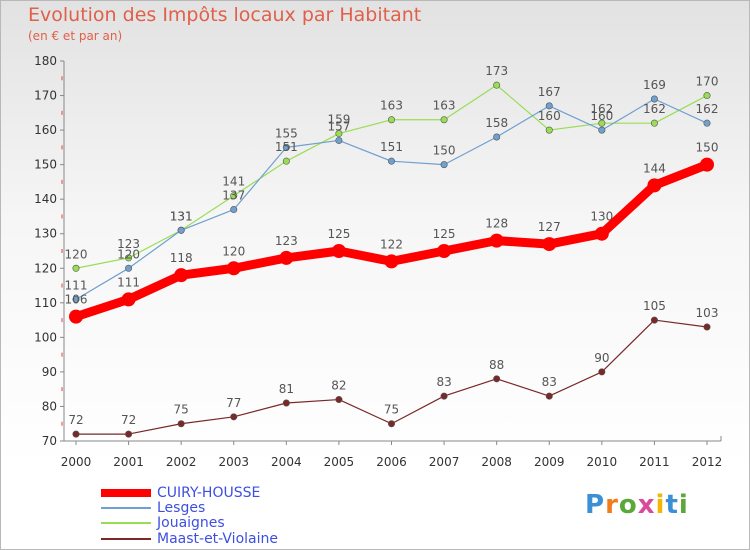  Describe the element at coordinates (496, 224) in the screenshot. I see `data-label: 128` at that location.